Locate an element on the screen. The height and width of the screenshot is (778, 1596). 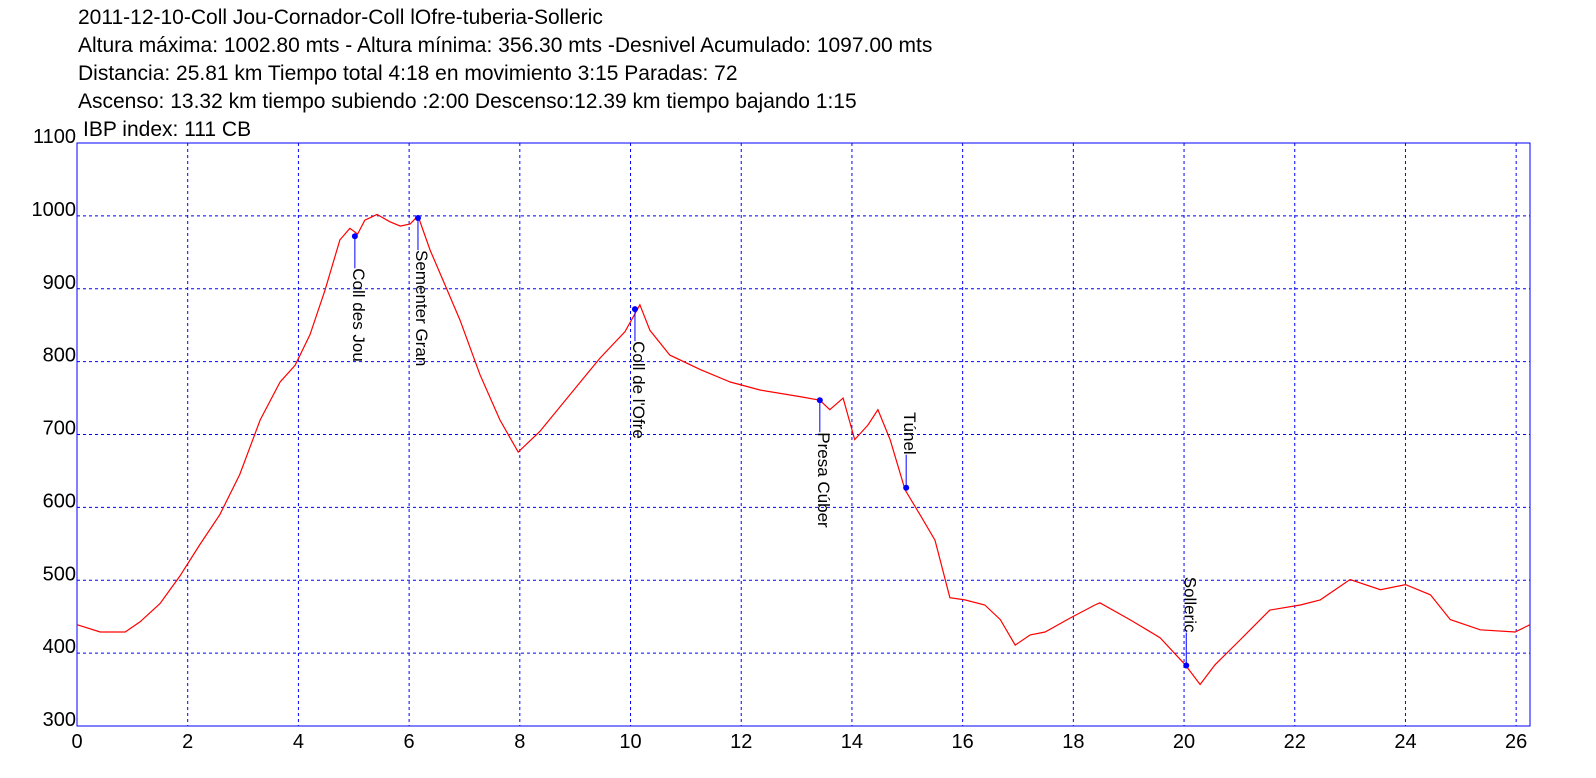
y-tick-label: 500 is located at coordinates (59, 574).